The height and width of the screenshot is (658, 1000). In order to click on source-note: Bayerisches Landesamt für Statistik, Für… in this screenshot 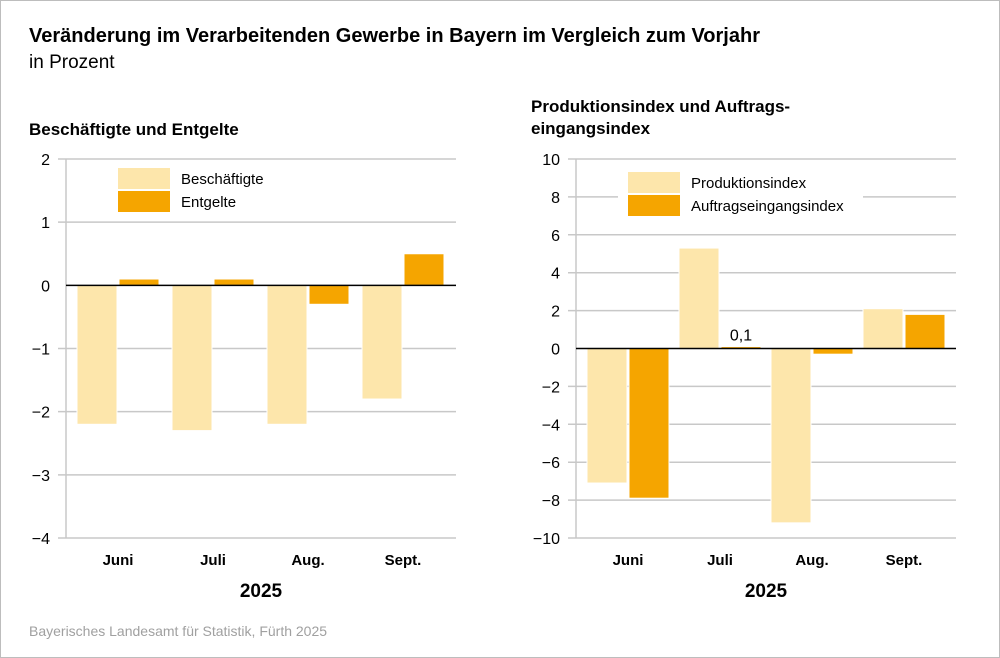, I will do `click(178, 631)`.